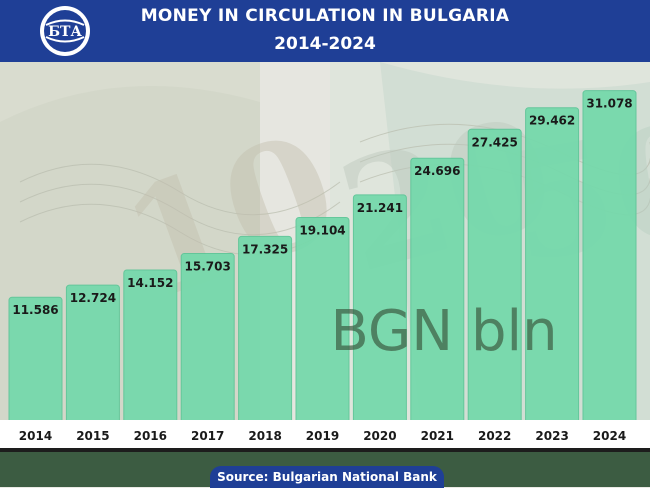  Describe the element at coordinates (92, 352) in the screenshot. I see `bar-2015` at that location.